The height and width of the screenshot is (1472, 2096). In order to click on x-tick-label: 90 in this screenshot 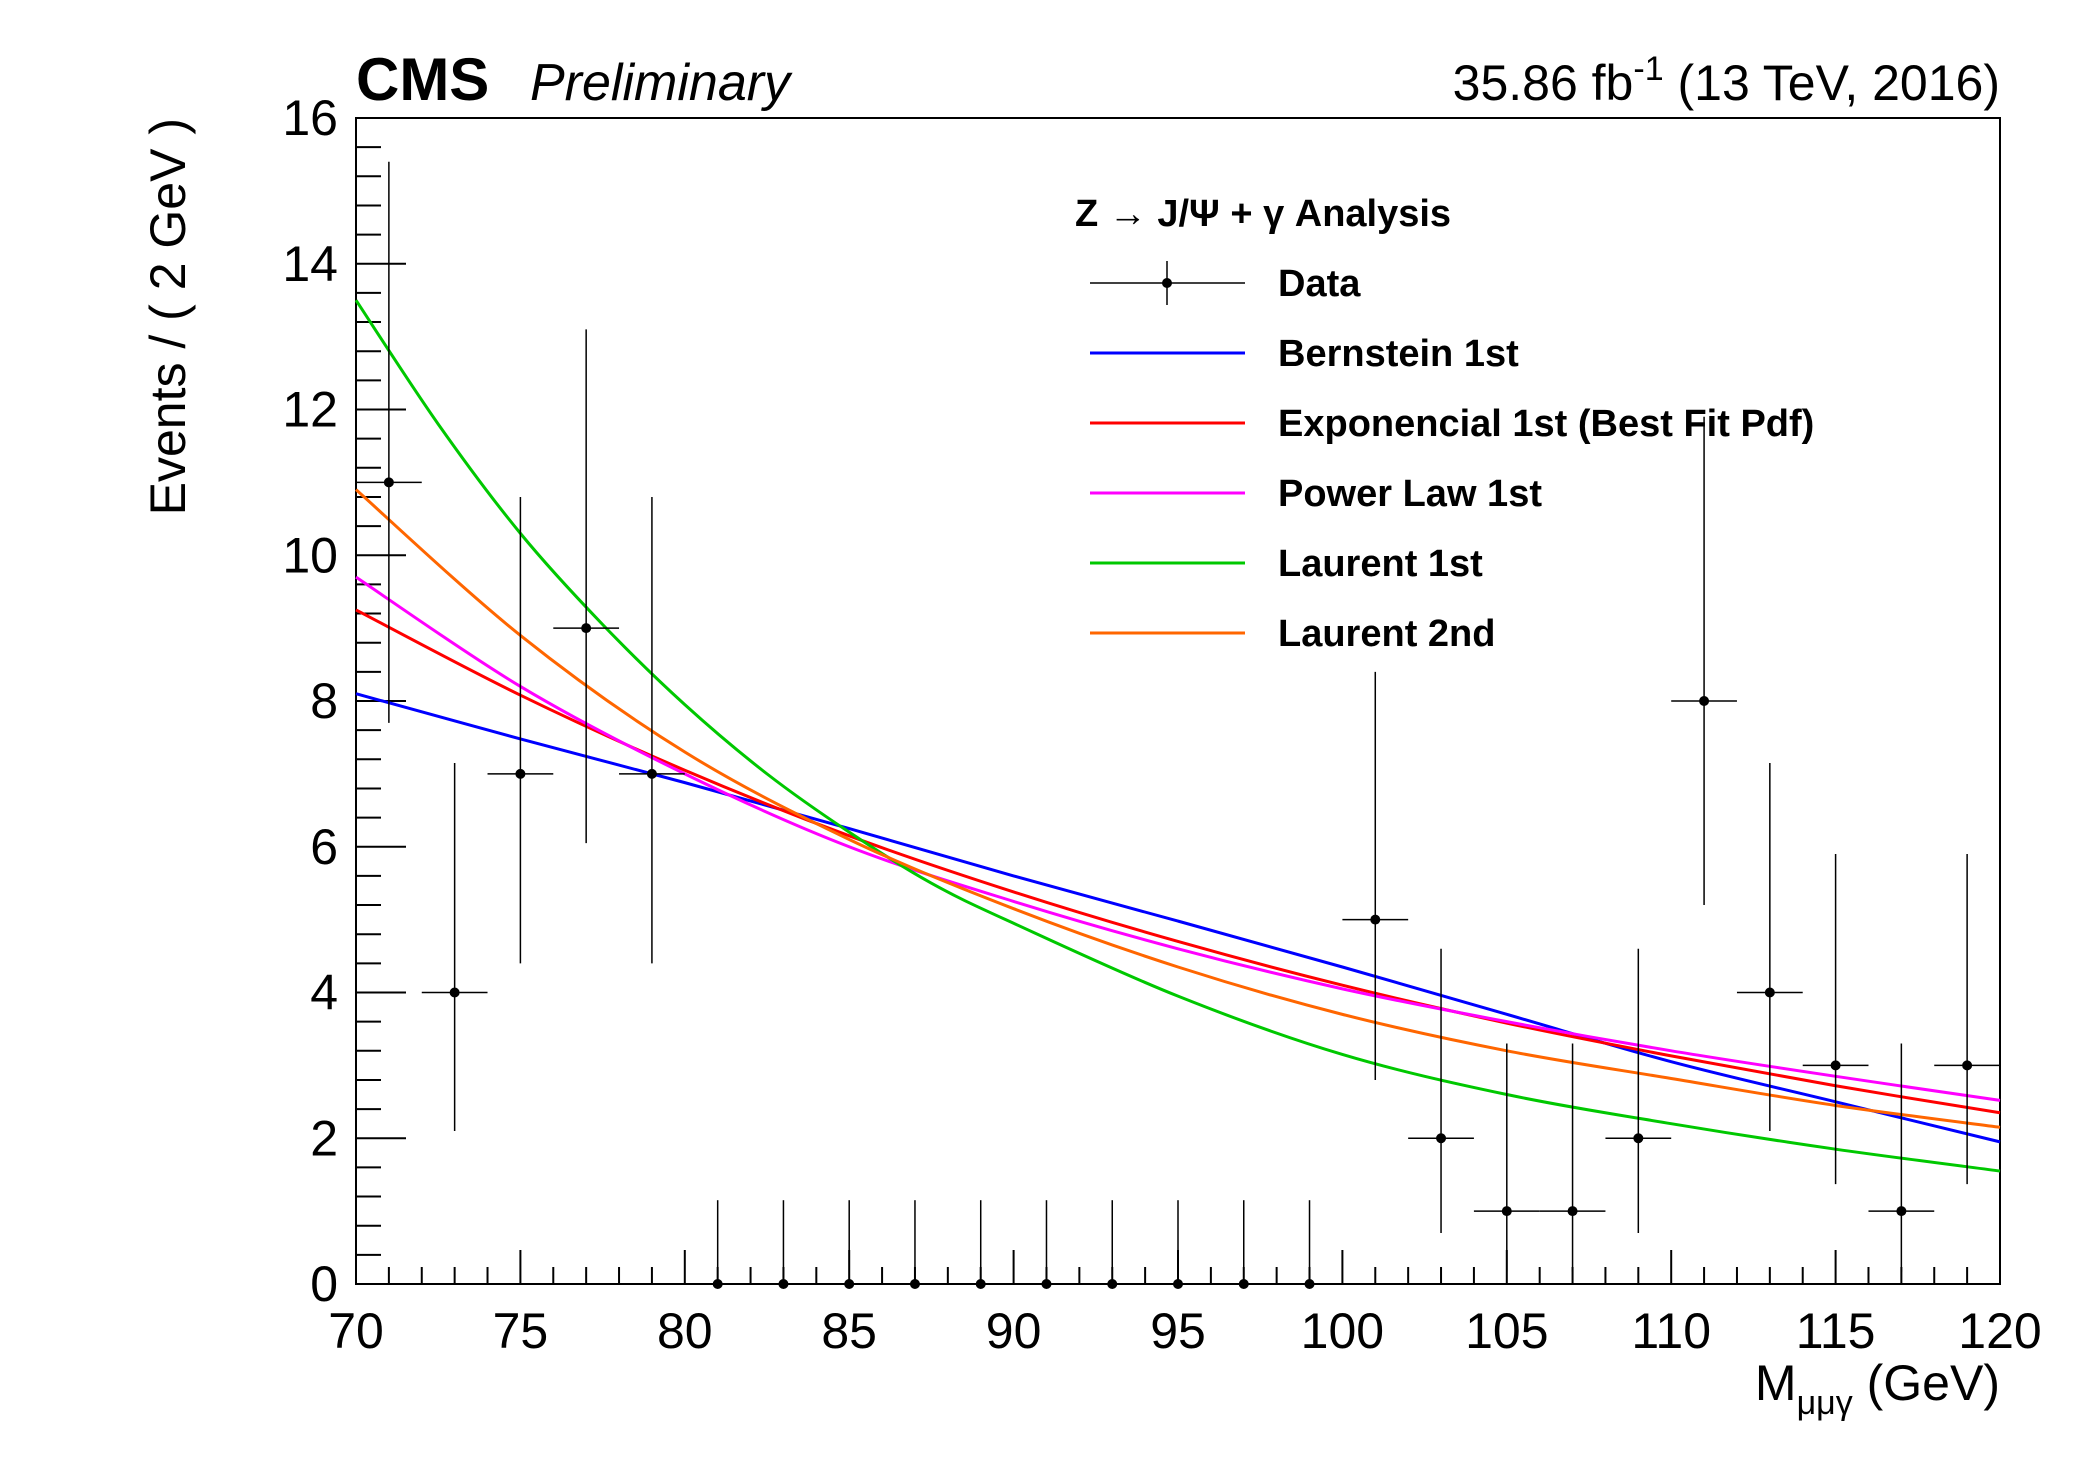, I will do `click(1014, 1331)`.